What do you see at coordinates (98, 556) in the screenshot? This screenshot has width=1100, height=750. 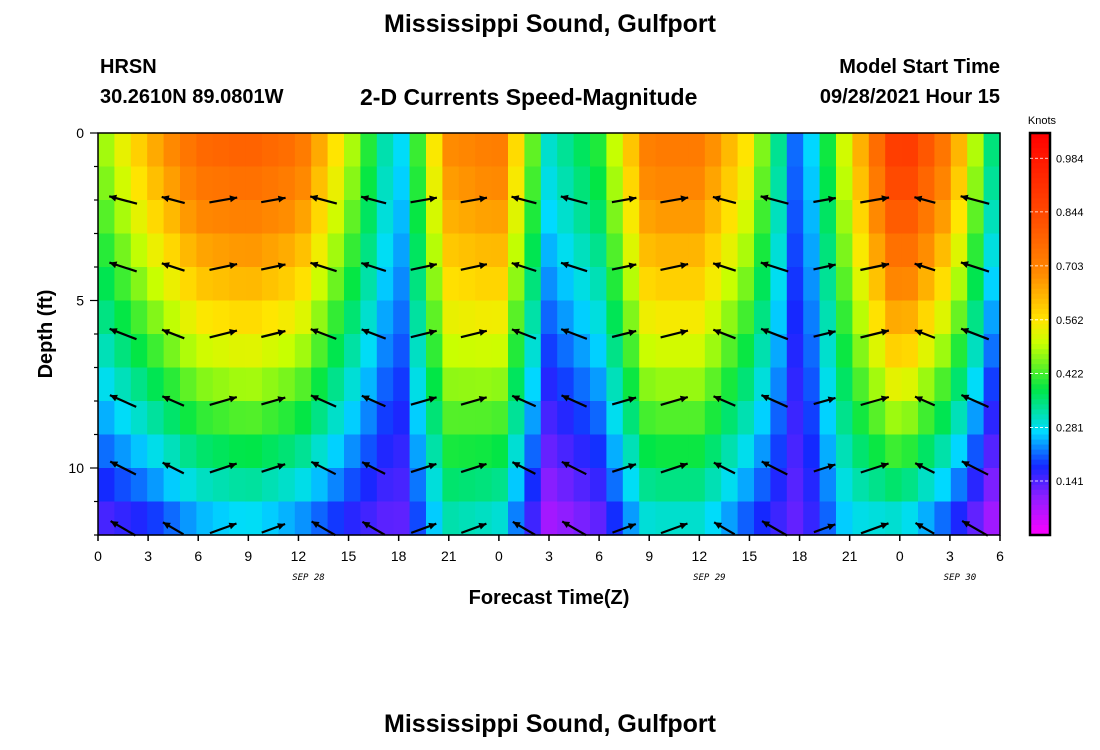 I see `x-tick-label: 0` at bounding box center [98, 556].